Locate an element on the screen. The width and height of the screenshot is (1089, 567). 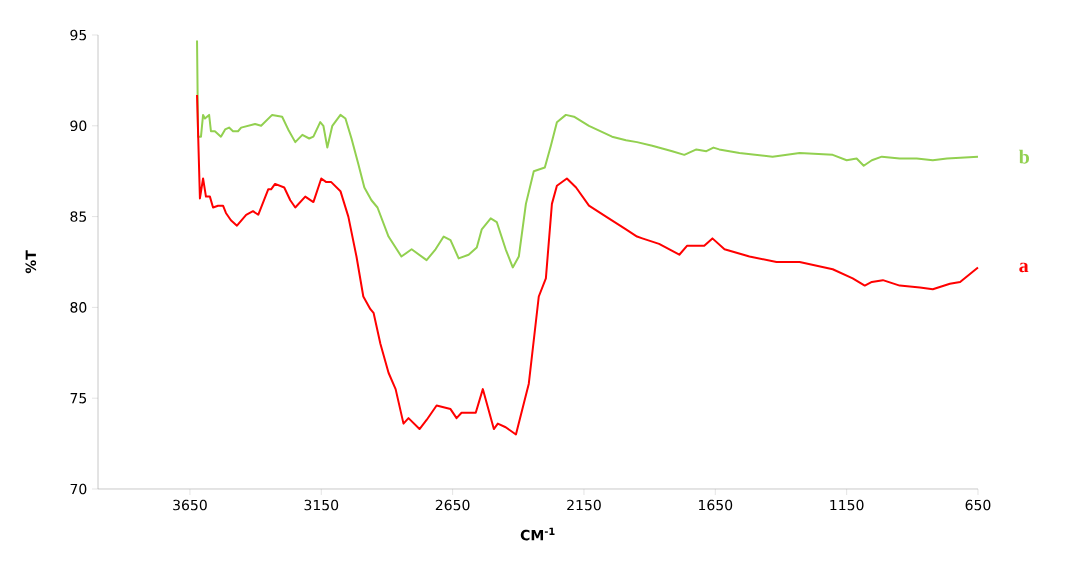
x-axis-title: CM$^{-1}$ is located at coordinates (537, 534).